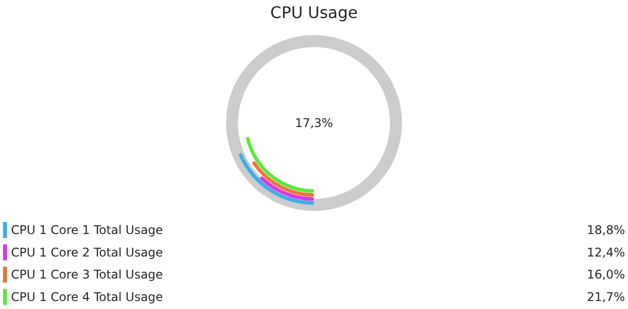 The image size is (628, 309). What do you see at coordinates (87, 230) in the screenshot?
I see `category-label: CPU 1 Core 1 Total Usage` at bounding box center [87, 230].